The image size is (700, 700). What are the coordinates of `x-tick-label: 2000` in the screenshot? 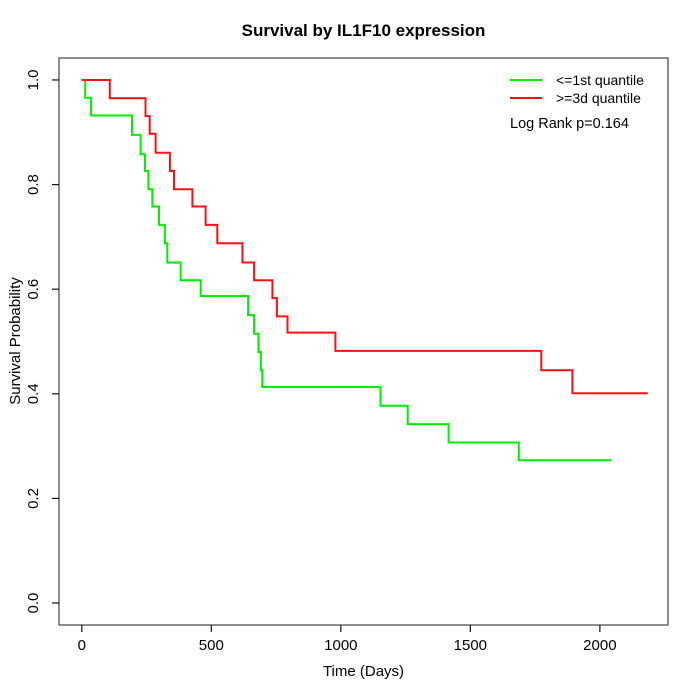 It's located at (599, 645).